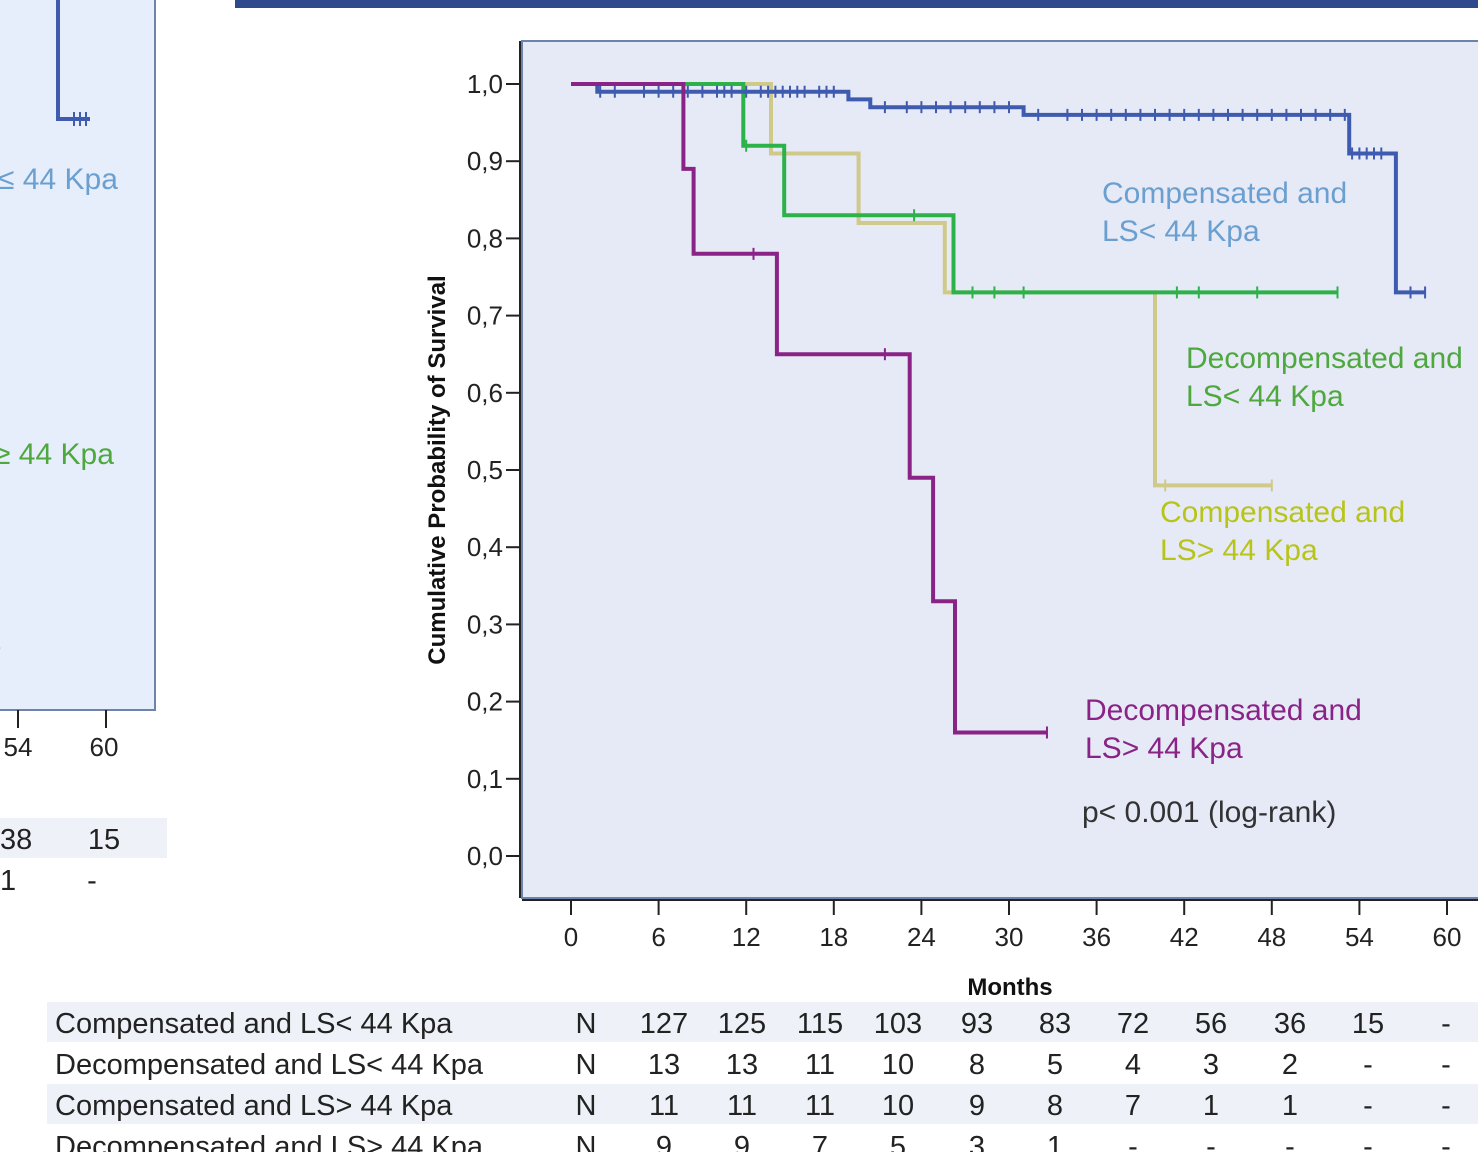 The image size is (1478, 1152). I want to click on table-cell: 103, so click(898, 1024).